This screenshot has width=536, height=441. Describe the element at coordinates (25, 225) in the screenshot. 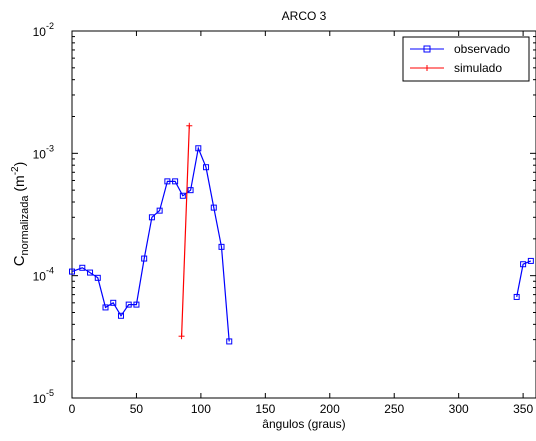

I see `y-axis-label-sub: normalizada` at that location.